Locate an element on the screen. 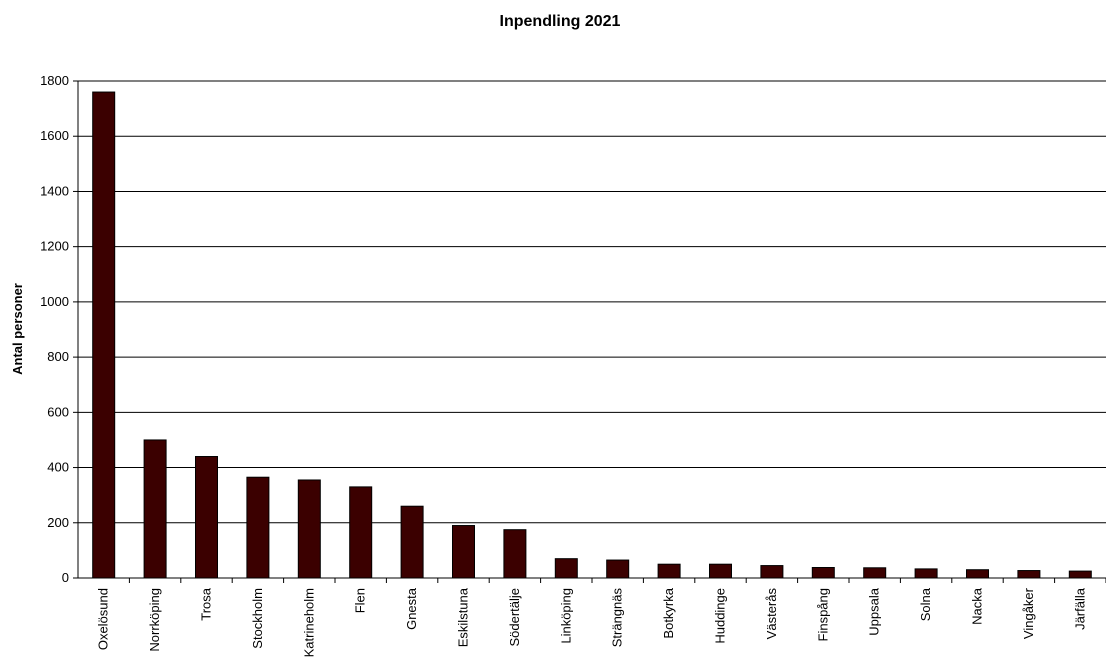 Image resolution: width=1106 pixels, height=668 pixels. x-category-label: Solna is located at coordinates (925, 604).